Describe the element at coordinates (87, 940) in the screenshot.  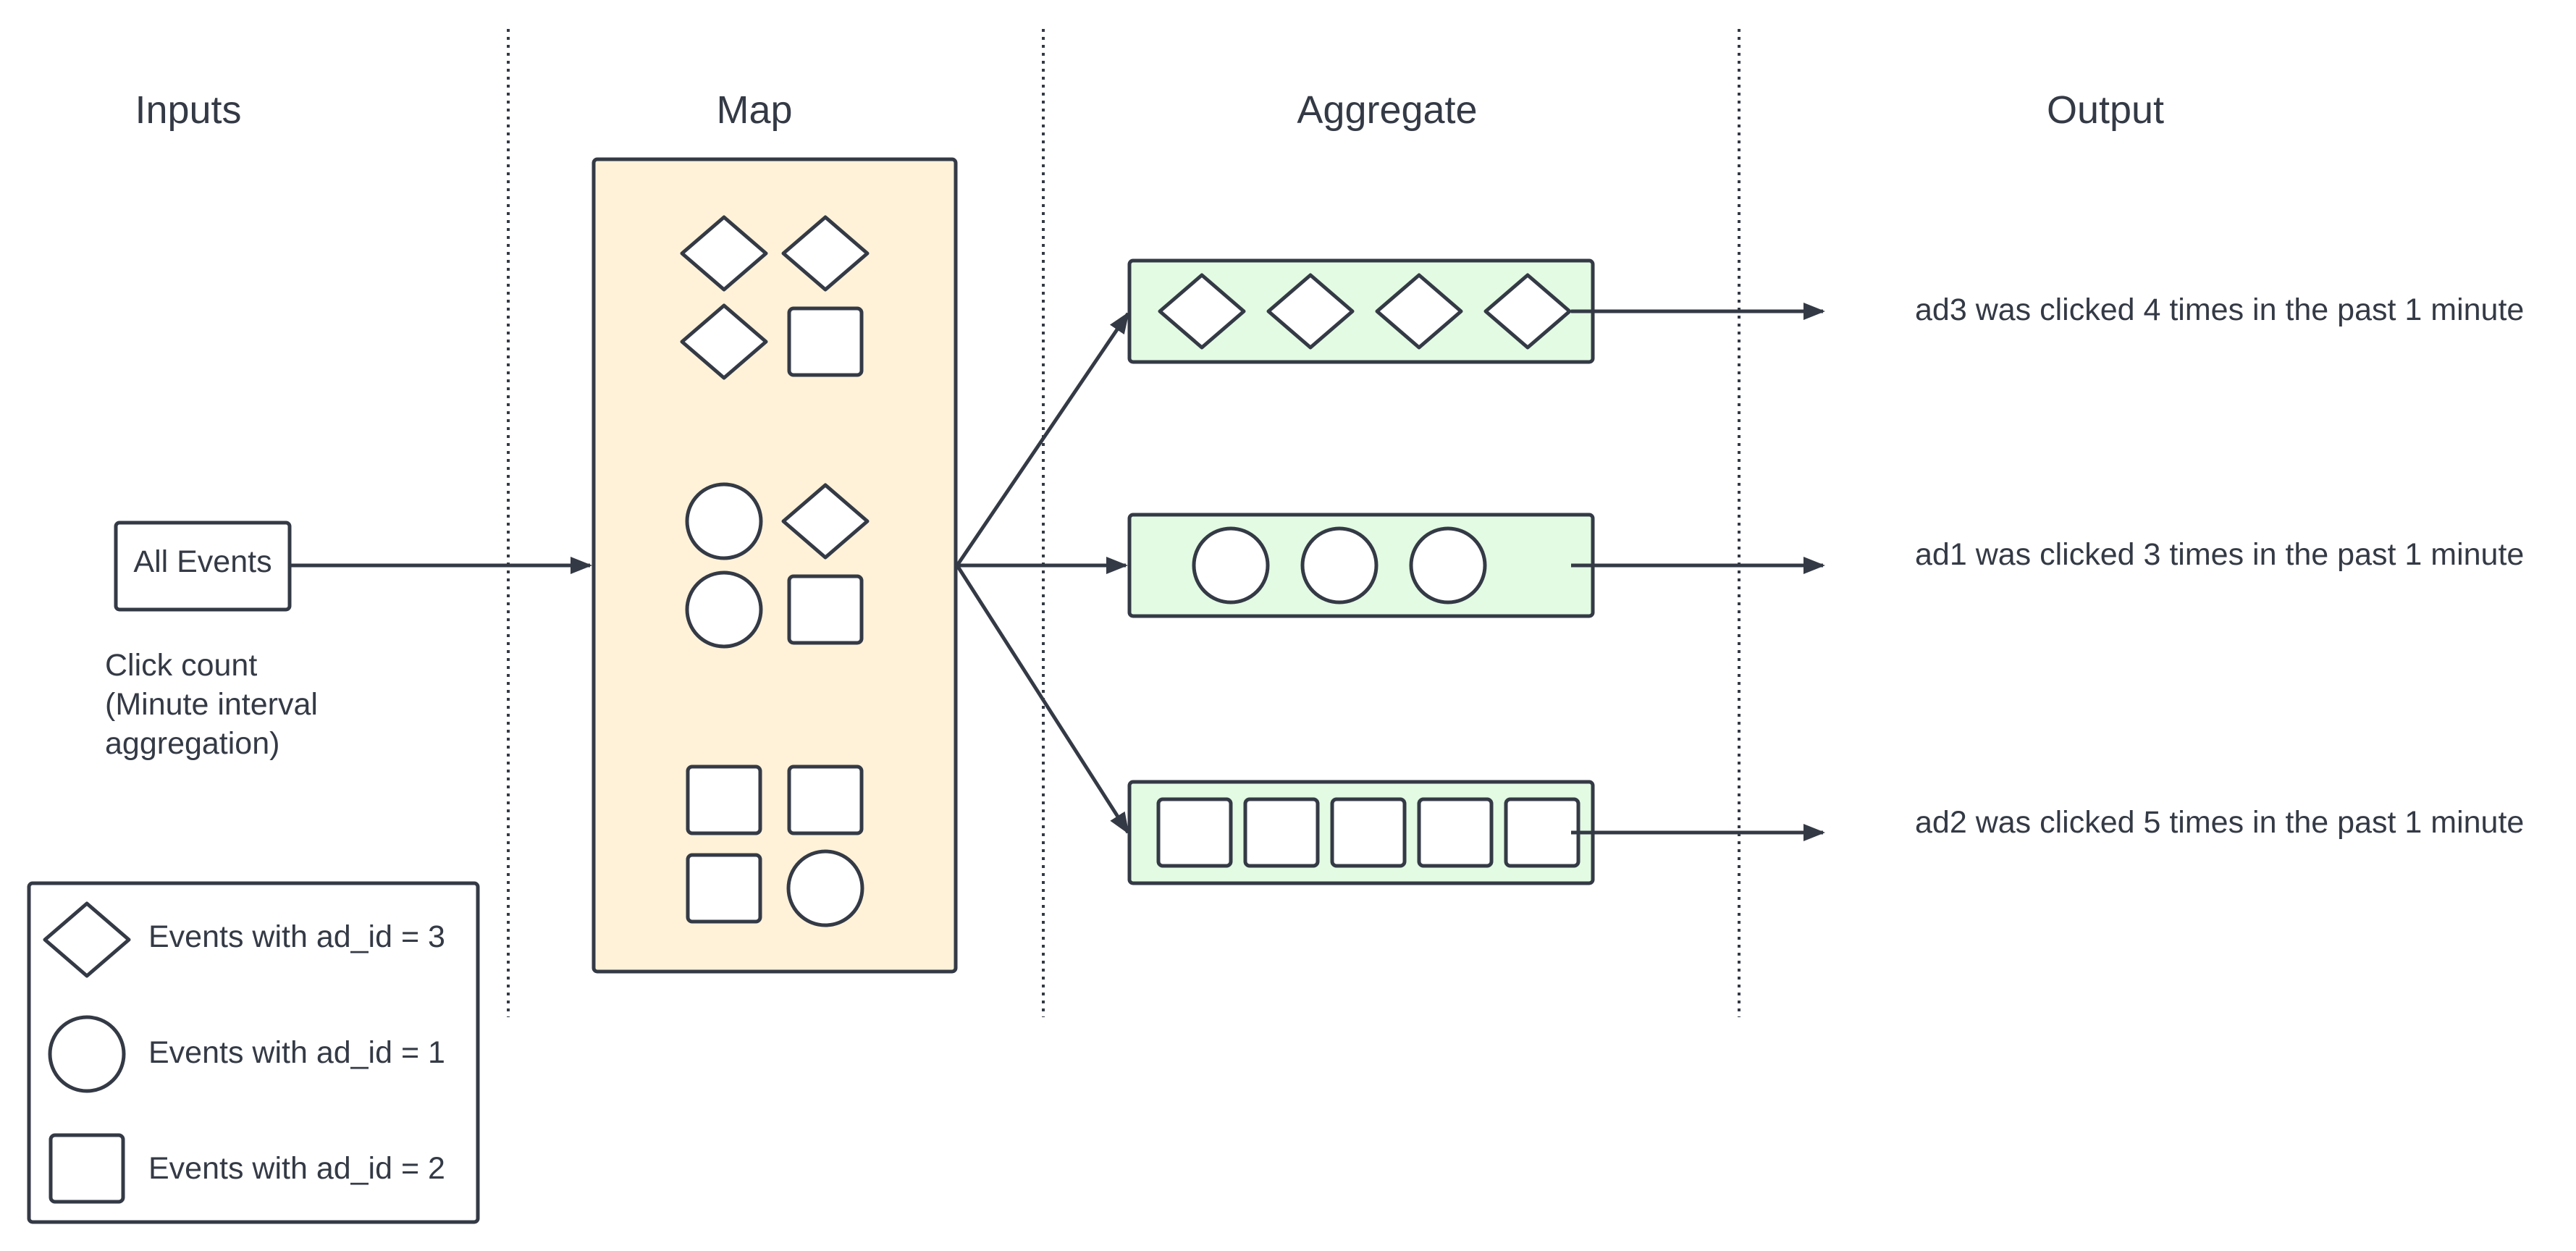
I see `legend-diamond-icon` at that location.